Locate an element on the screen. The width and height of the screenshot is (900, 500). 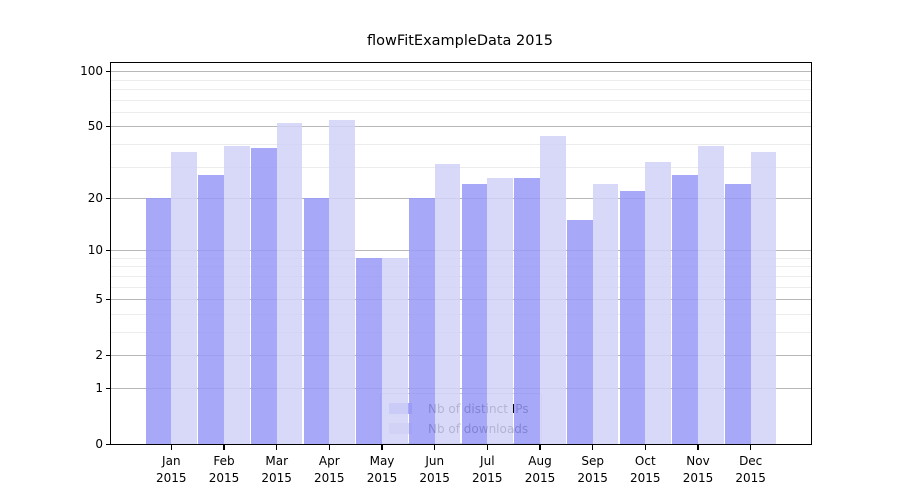
y-tick-label: 10 is located at coordinates (95, 250).